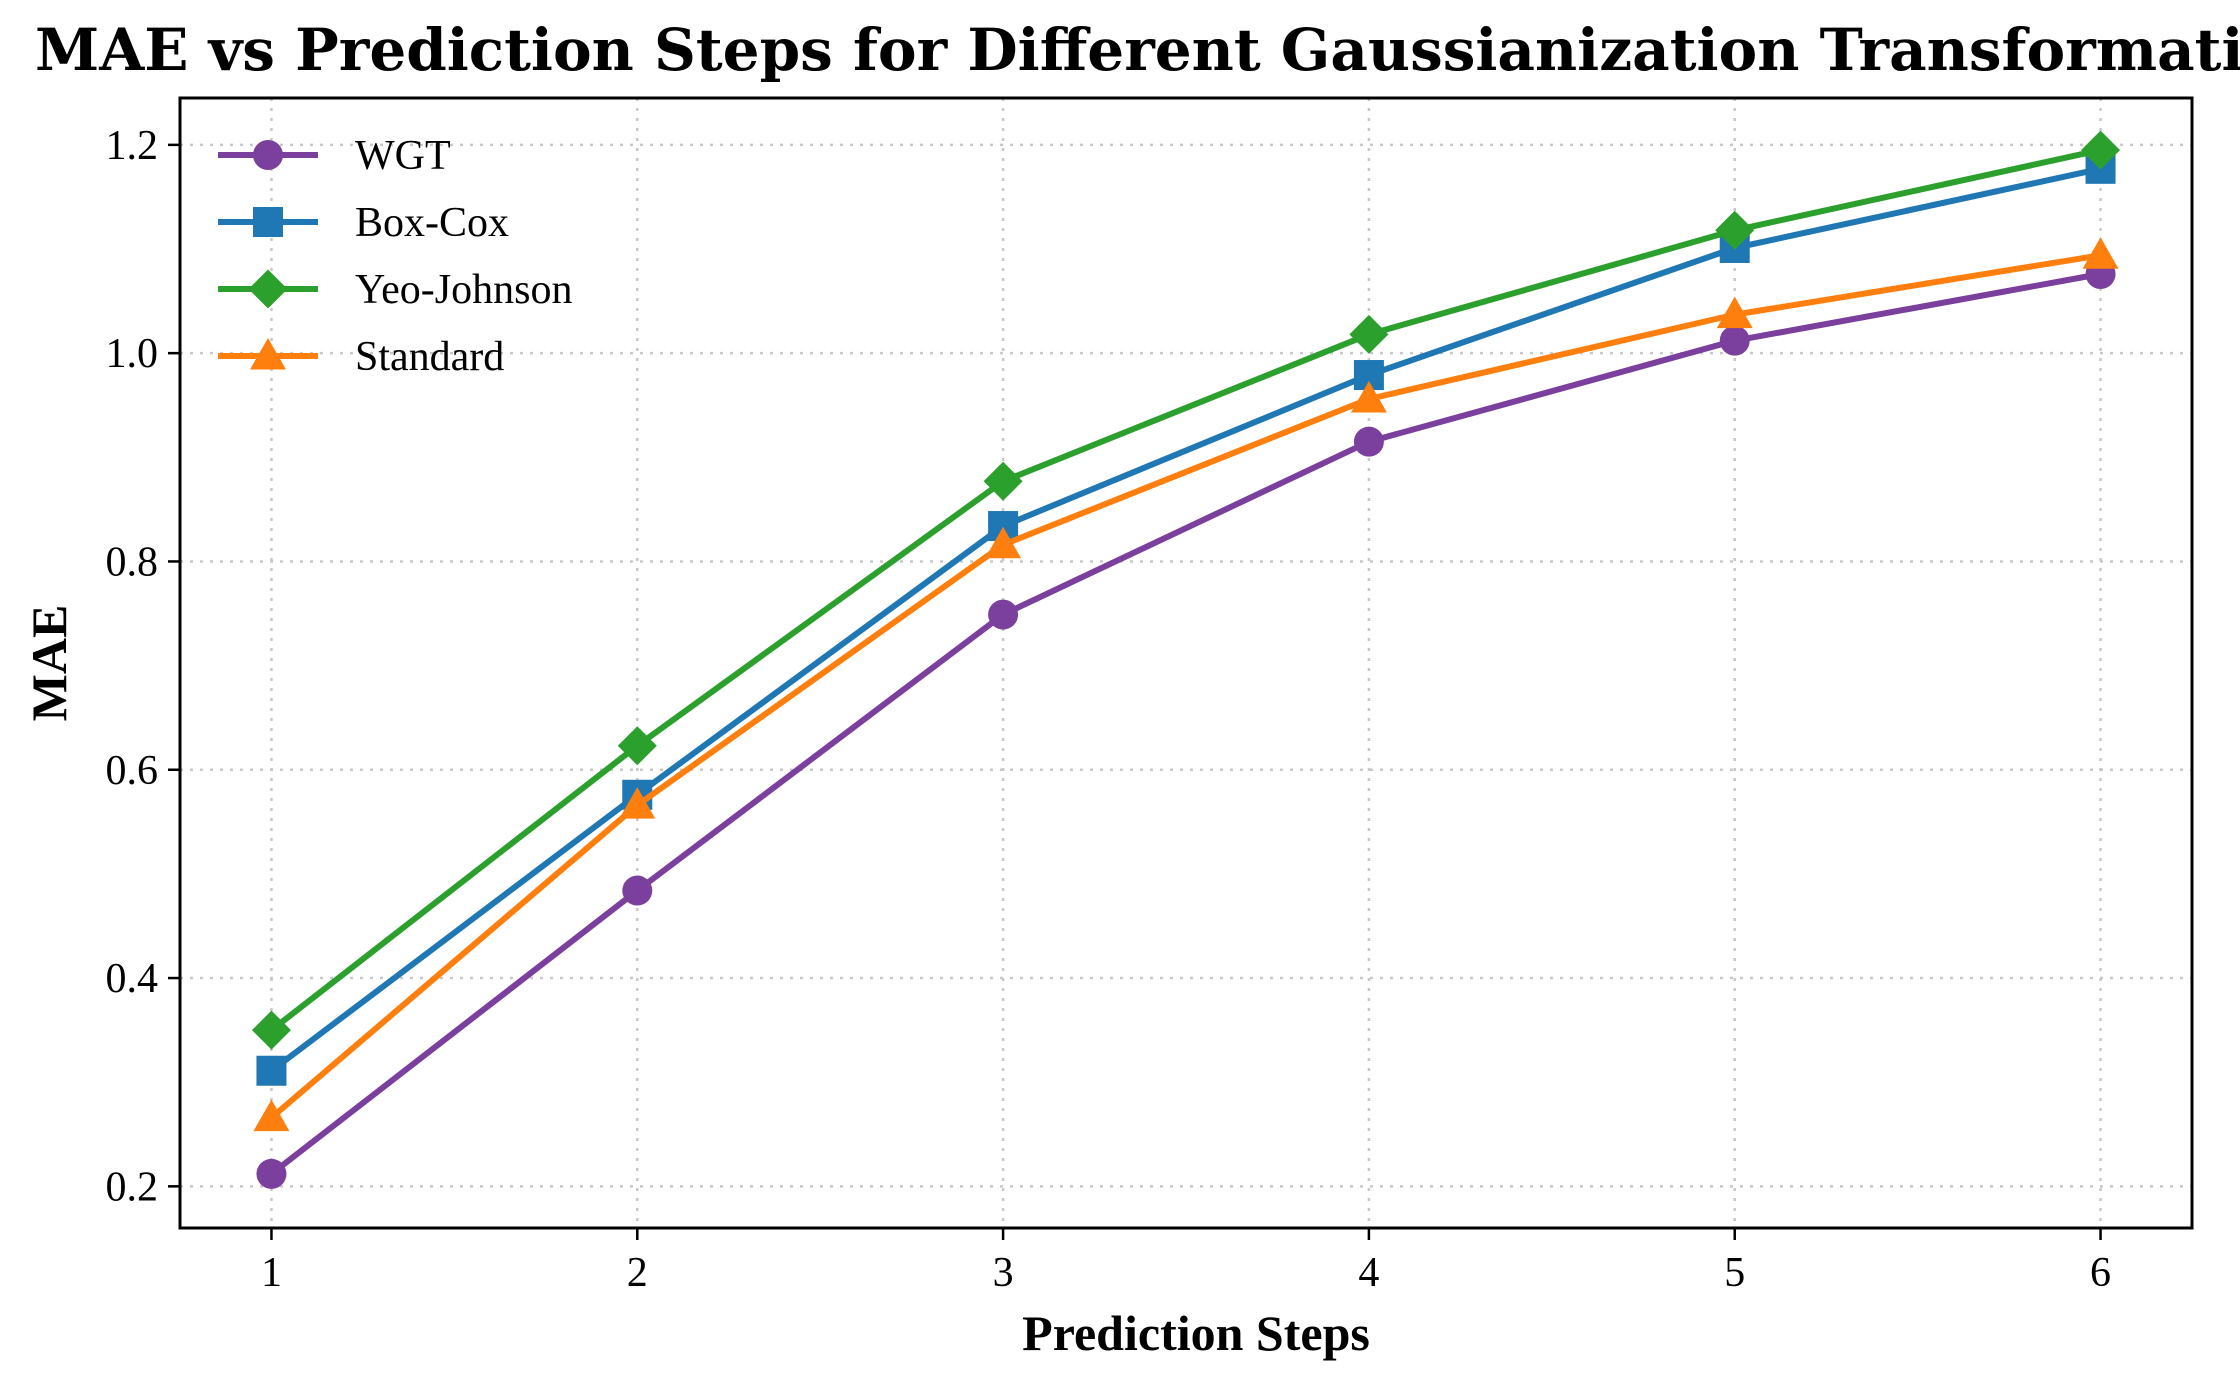  What do you see at coordinates (271, 1273) in the screenshot?
I see `x-tick-label: 1` at bounding box center [271, 1273].